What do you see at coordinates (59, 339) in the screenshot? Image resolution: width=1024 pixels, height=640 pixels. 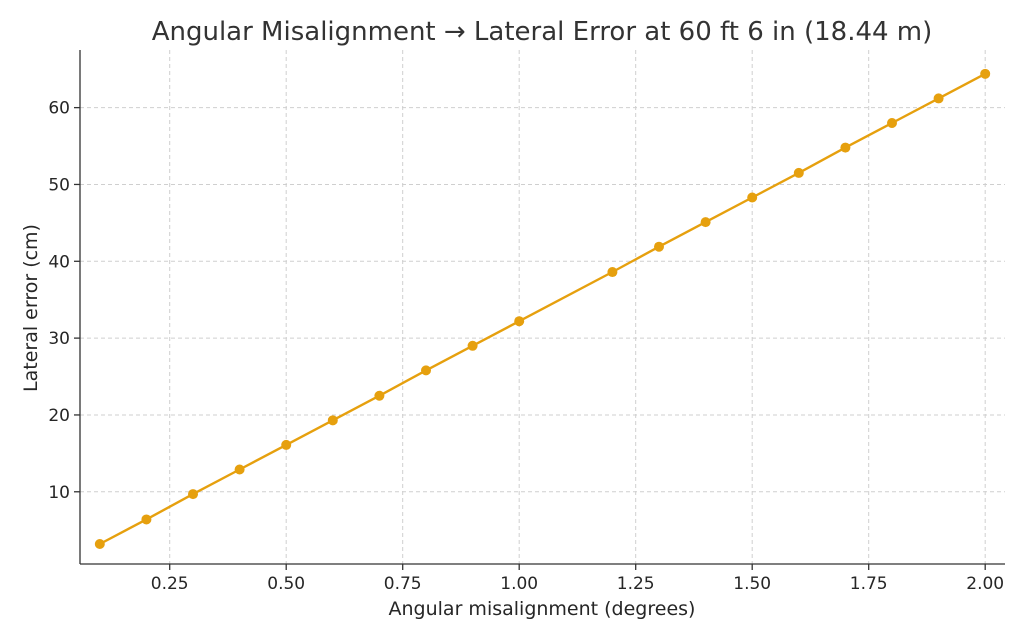 I see `y-tick-label: 30` at bounding box center [59, 339].